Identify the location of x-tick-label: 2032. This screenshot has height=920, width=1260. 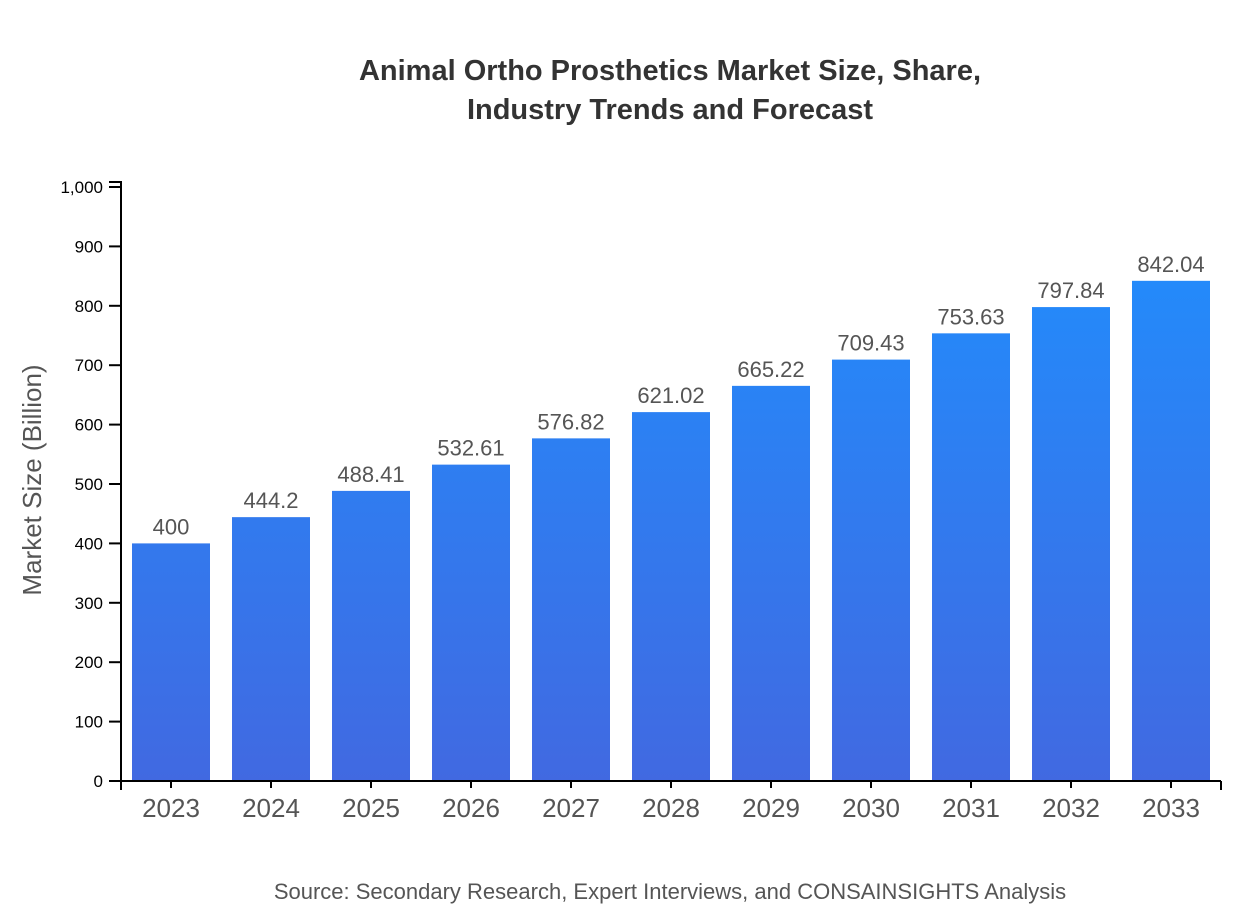
(1071, 808).